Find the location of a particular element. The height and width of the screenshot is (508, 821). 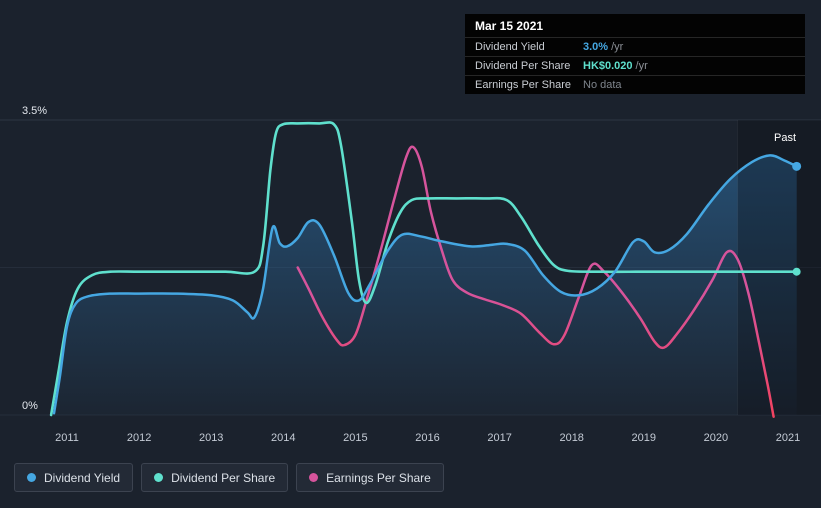

tooltip-label: Earnings Per Share is located at coordinates (523, 85).